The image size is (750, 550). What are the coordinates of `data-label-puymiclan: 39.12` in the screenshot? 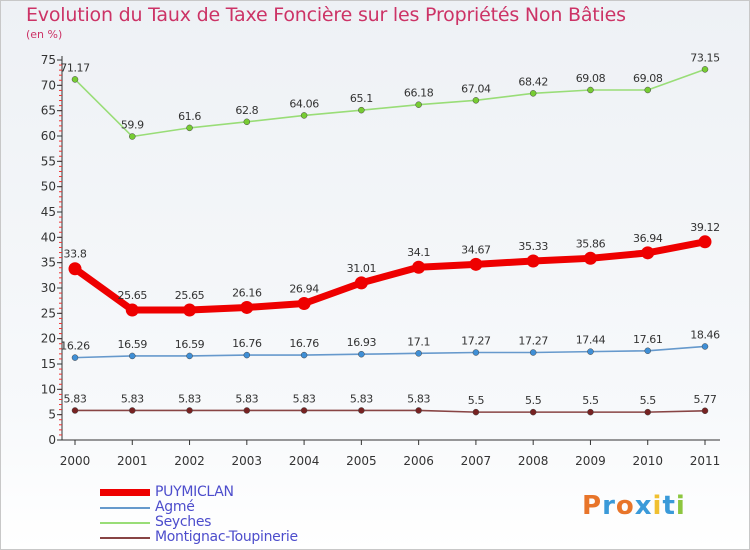 It's located at (705, 227).